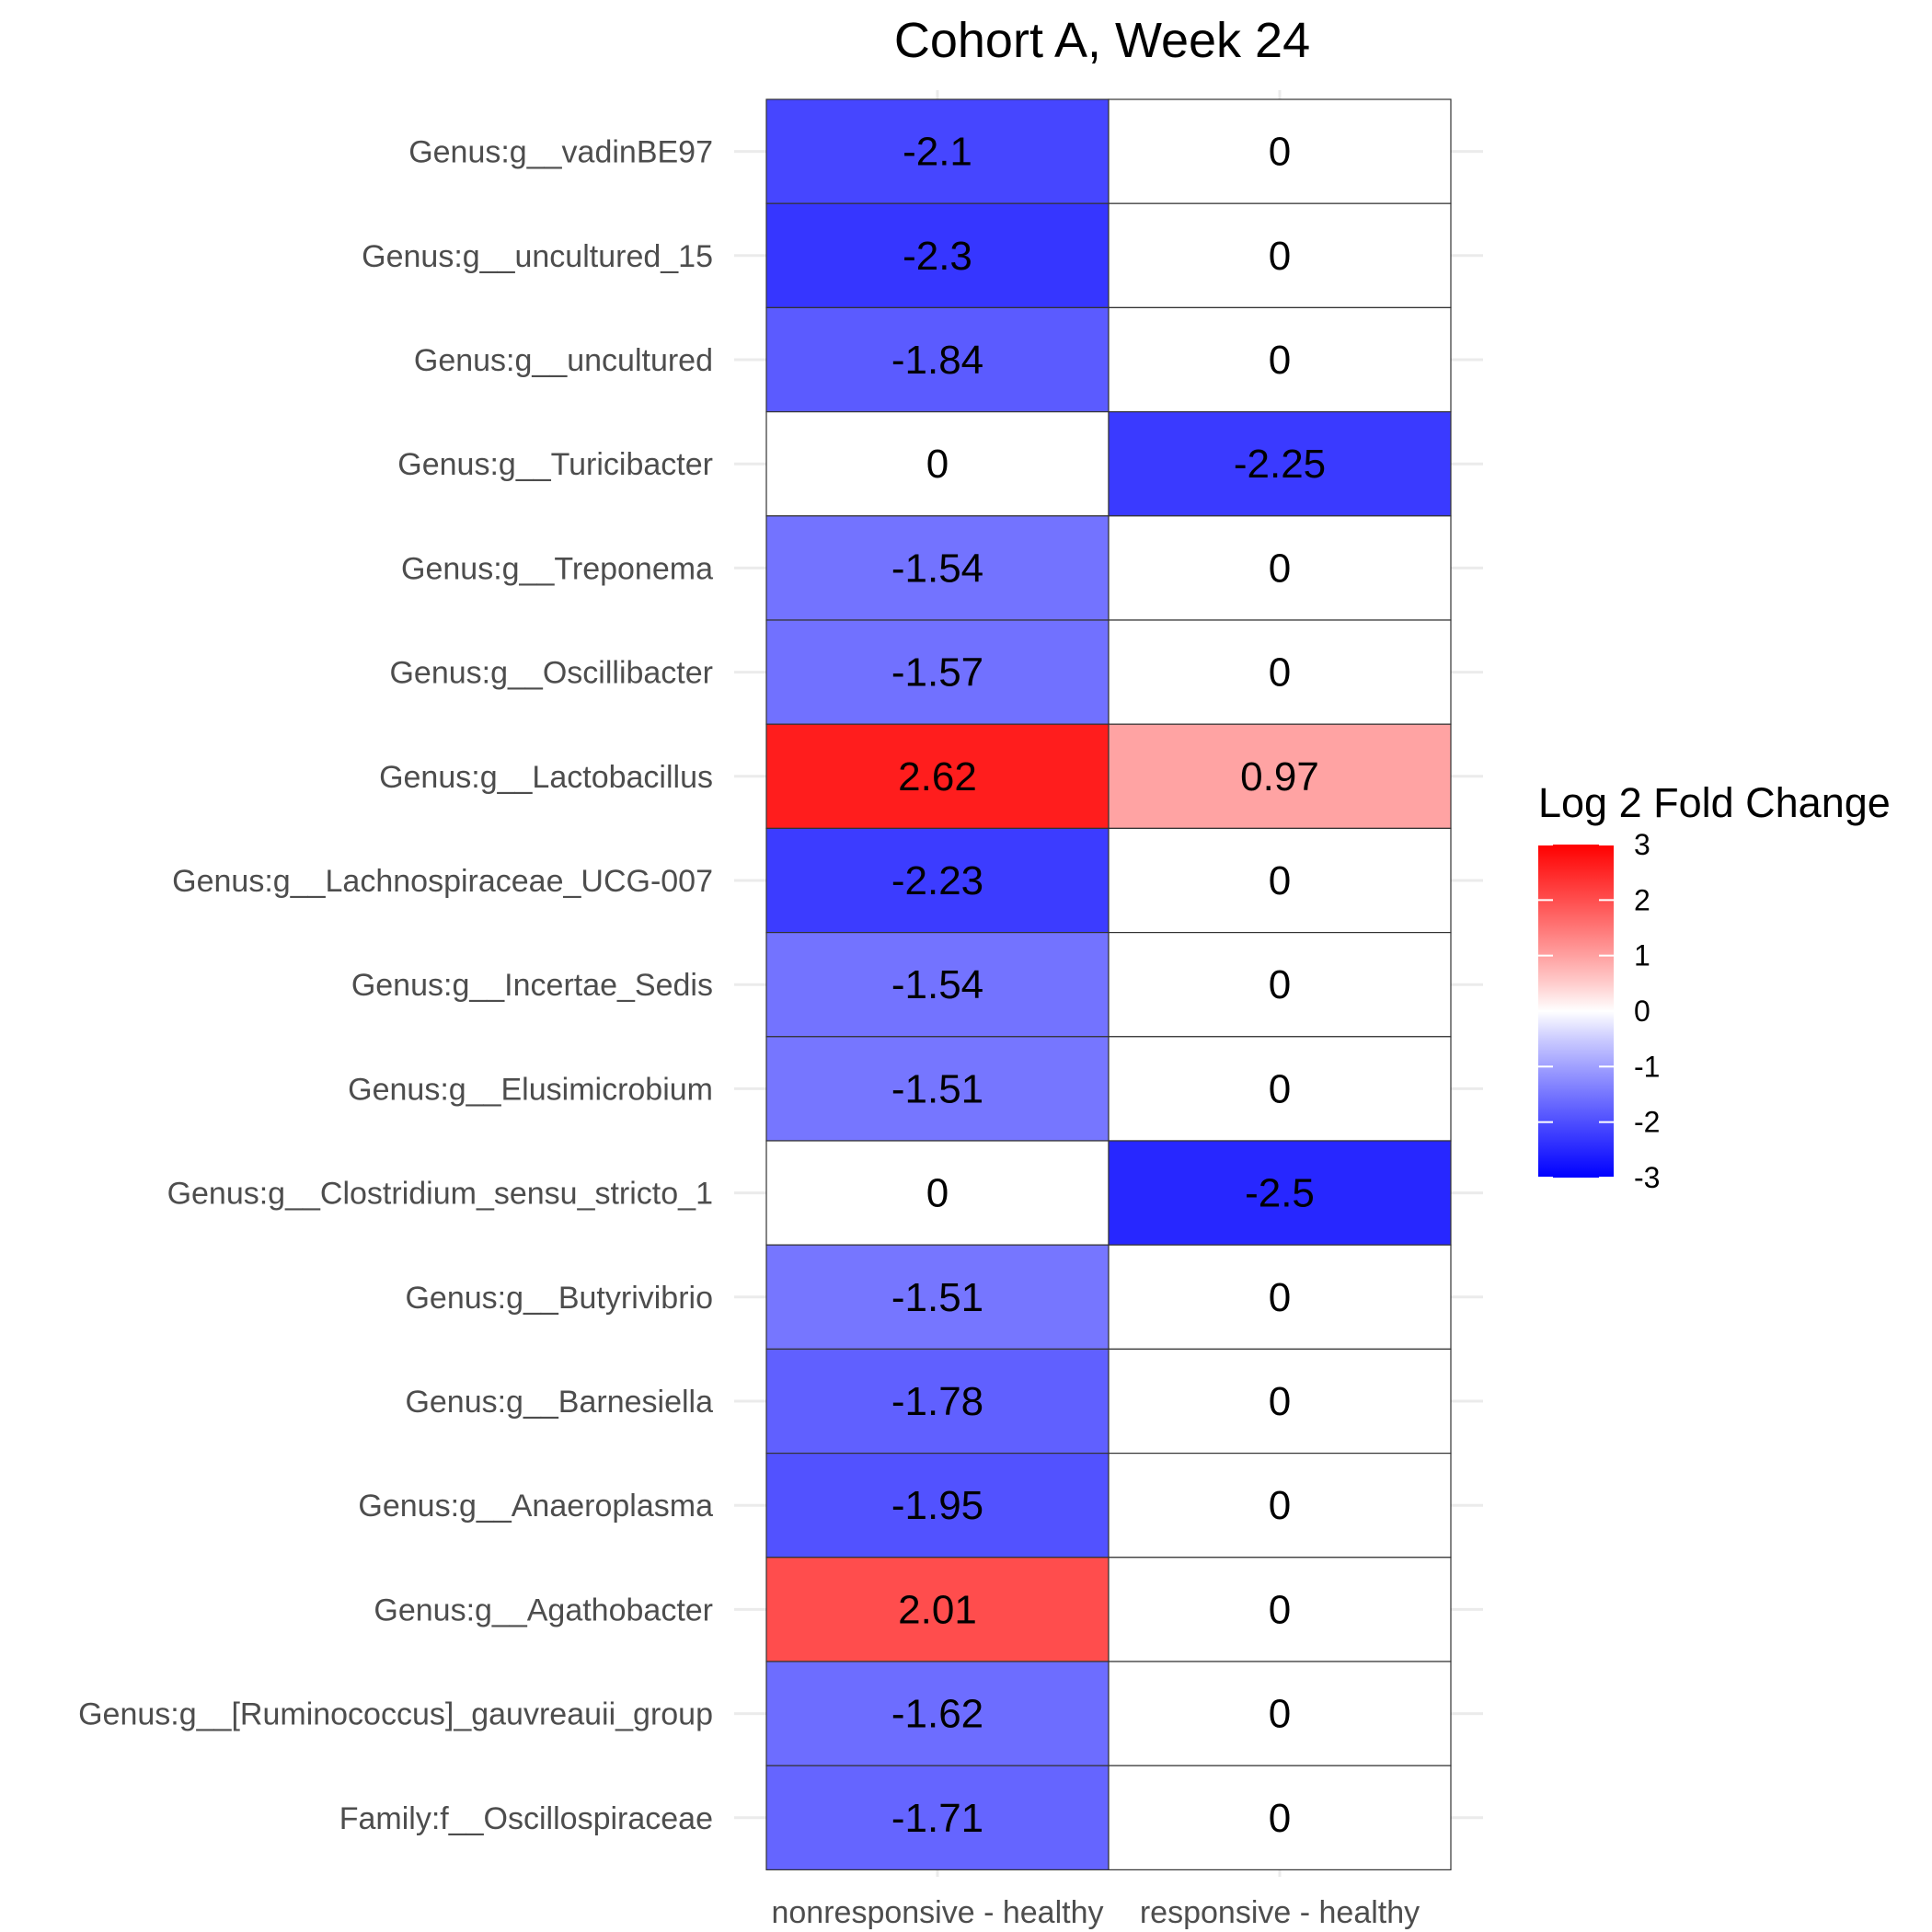  Describe the element at coordinates (1647, 1122) in the screenshot. I see `legend-tick-label: -2` at that location.